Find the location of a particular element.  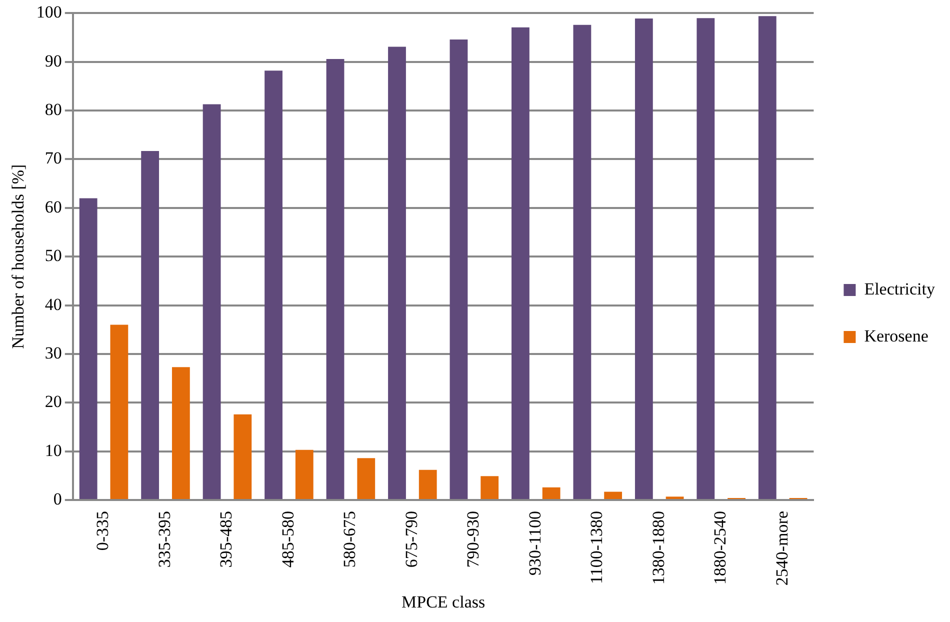

x-tick-label: 395-485 is located at coordinates (226, 539).